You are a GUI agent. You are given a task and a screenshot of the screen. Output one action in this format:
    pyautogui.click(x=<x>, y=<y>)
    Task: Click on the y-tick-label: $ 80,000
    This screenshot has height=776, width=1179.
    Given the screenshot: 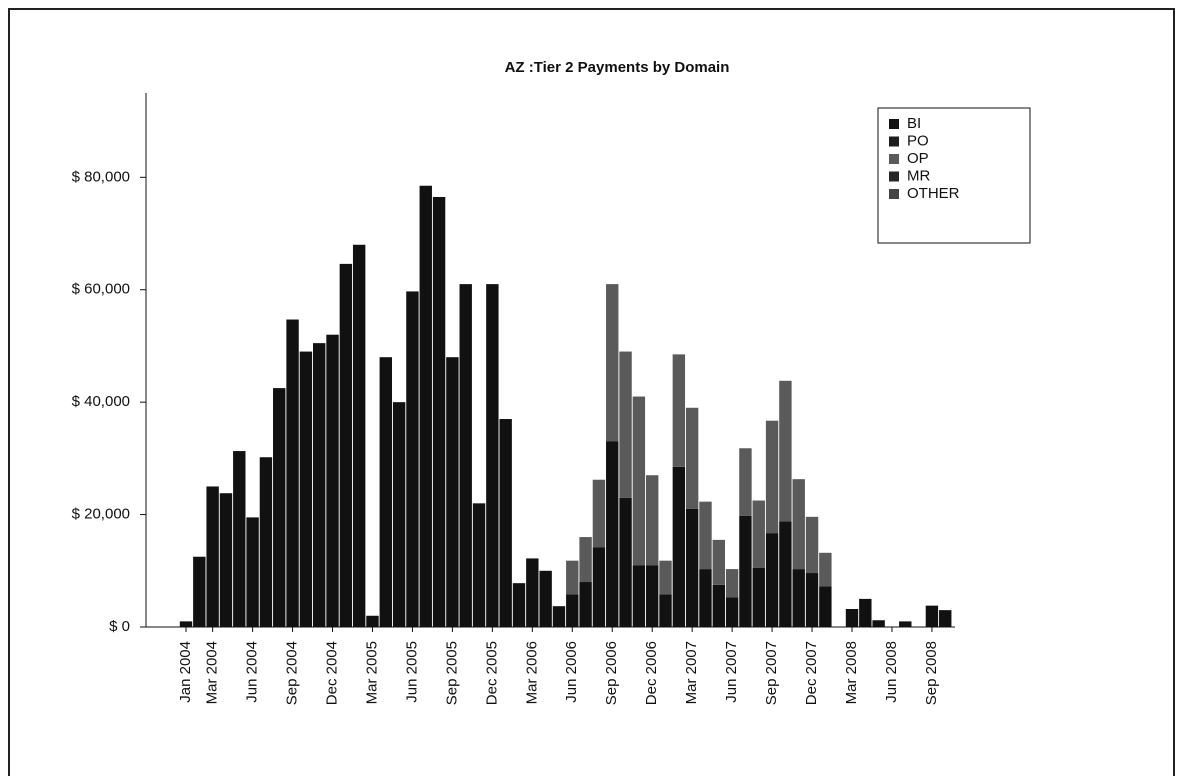 What is the action you would take?
    pyautogui.click(x=101, y=176)
    